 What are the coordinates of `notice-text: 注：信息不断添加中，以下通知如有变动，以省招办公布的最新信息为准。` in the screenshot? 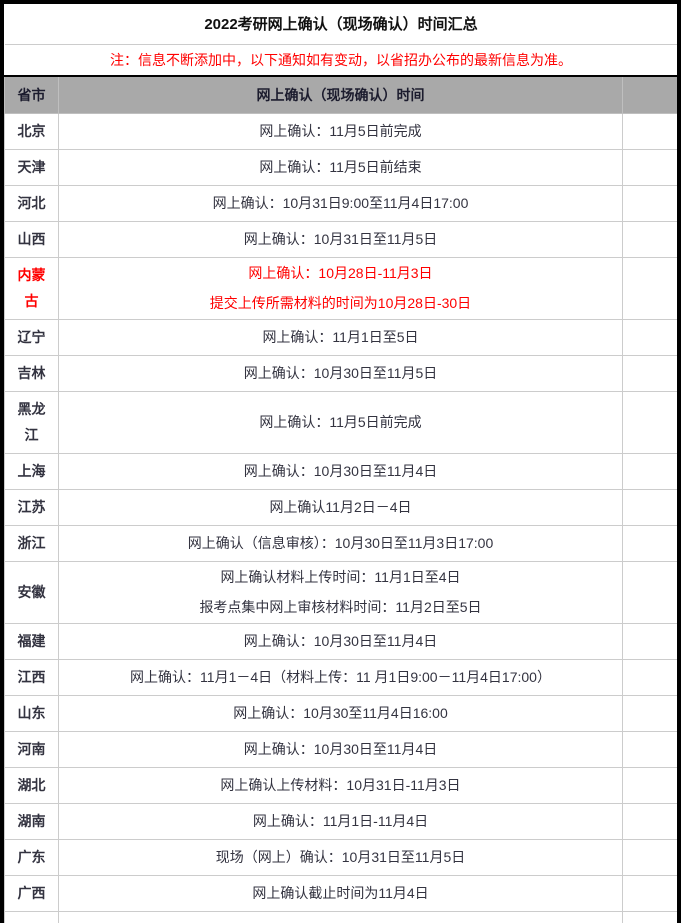 It's located at (340, 60).